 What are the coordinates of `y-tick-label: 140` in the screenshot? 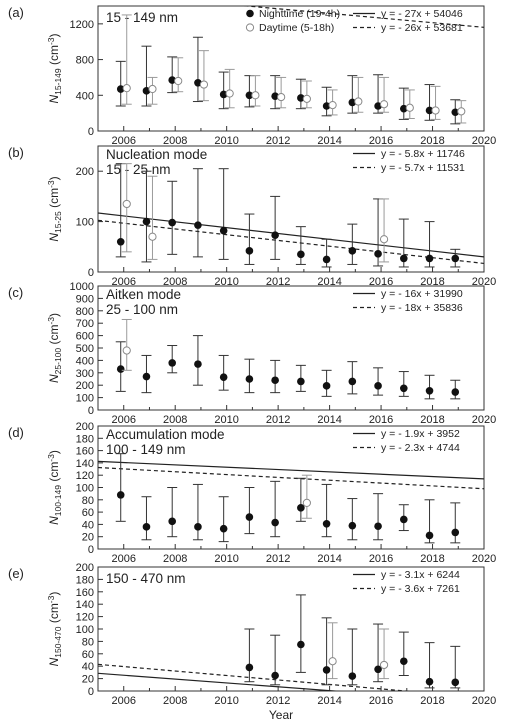 It's located at (85, 464).